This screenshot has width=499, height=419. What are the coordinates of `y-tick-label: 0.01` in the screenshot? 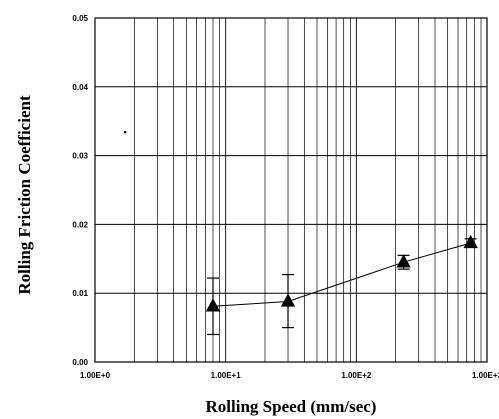 It's located at (80, 293).